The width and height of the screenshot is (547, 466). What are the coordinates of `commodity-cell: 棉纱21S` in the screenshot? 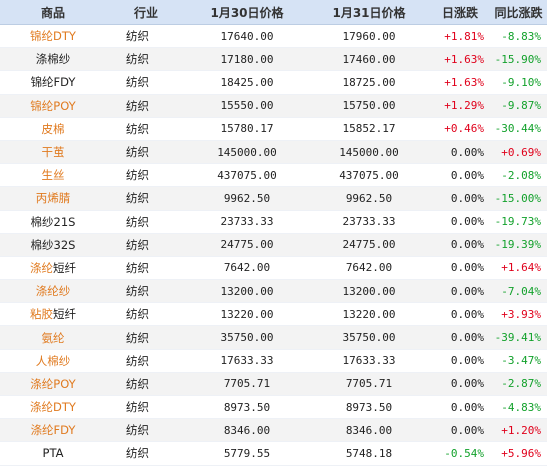 It's located at (53, 222).